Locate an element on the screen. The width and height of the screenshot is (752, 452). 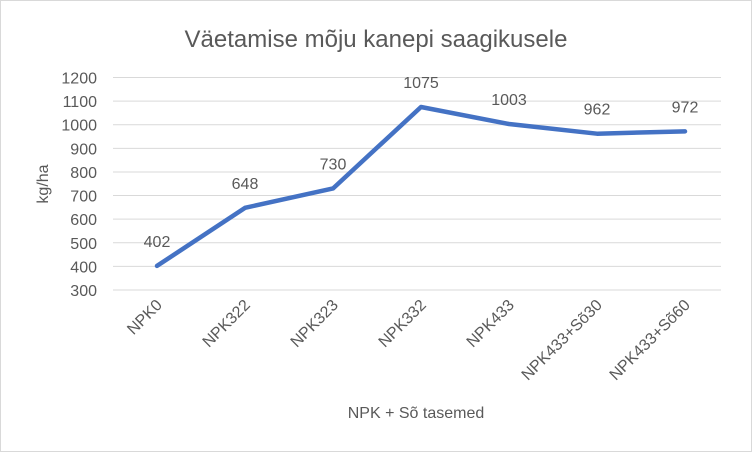
y-axis-title: kg/ha is located at coordinates (43, 183).